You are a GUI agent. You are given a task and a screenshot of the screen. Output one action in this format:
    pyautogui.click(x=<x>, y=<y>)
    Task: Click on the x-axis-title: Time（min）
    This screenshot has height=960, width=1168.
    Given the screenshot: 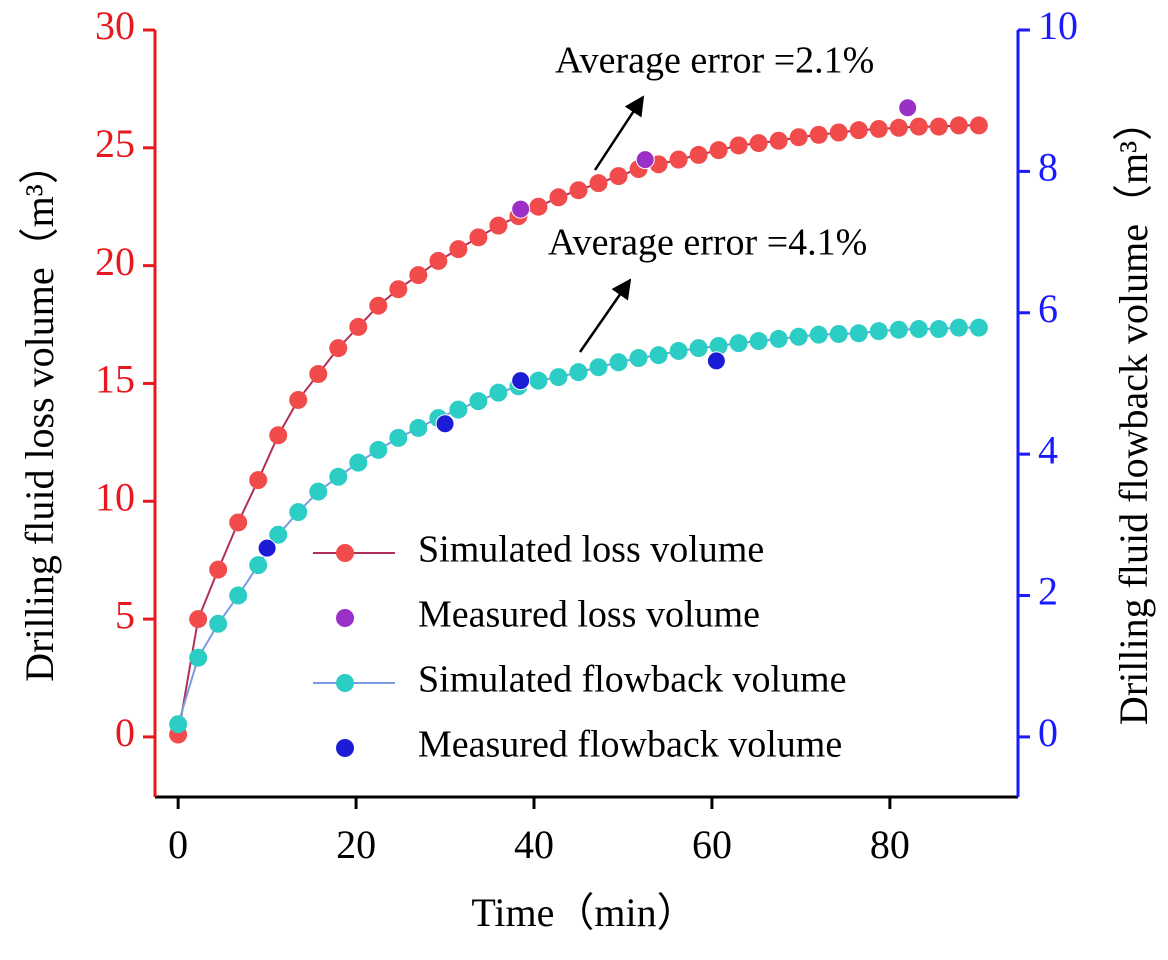 What is the action you would take?
    pyautogui.click(x=583, y=912)
    